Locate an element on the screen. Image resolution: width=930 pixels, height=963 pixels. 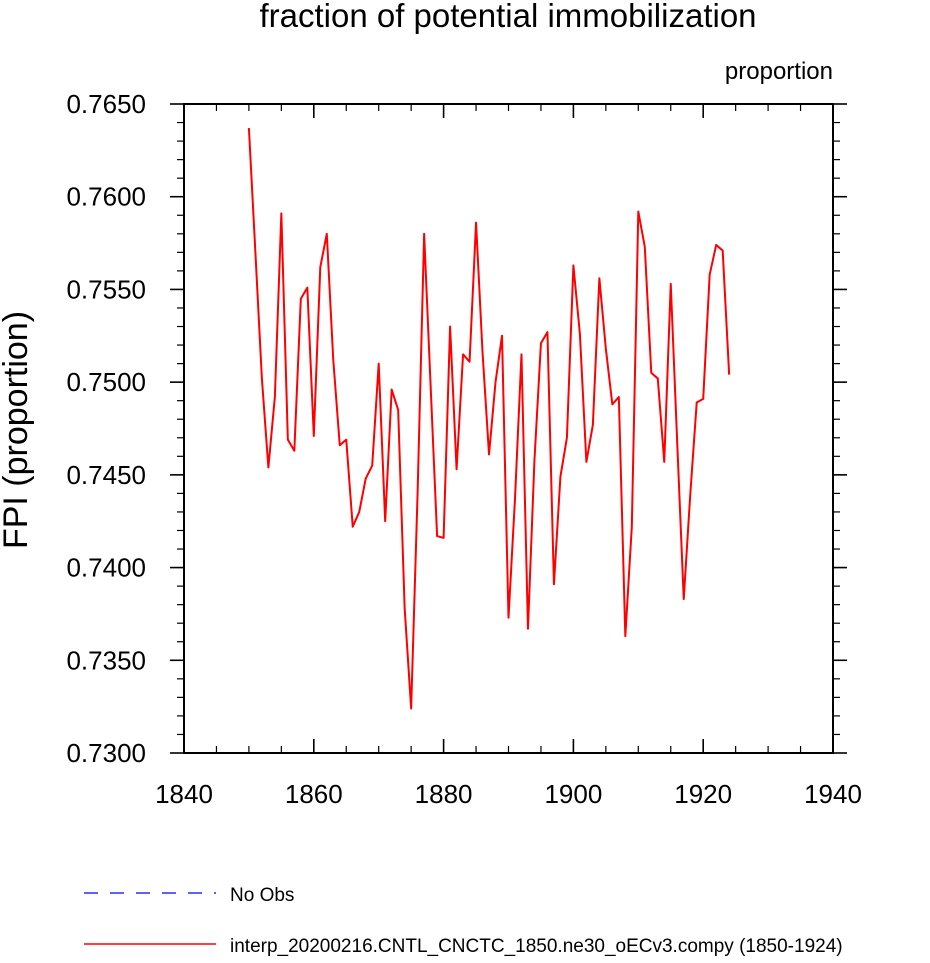
y-tick-label: 0.7650 is located at coordinates (106, 104).